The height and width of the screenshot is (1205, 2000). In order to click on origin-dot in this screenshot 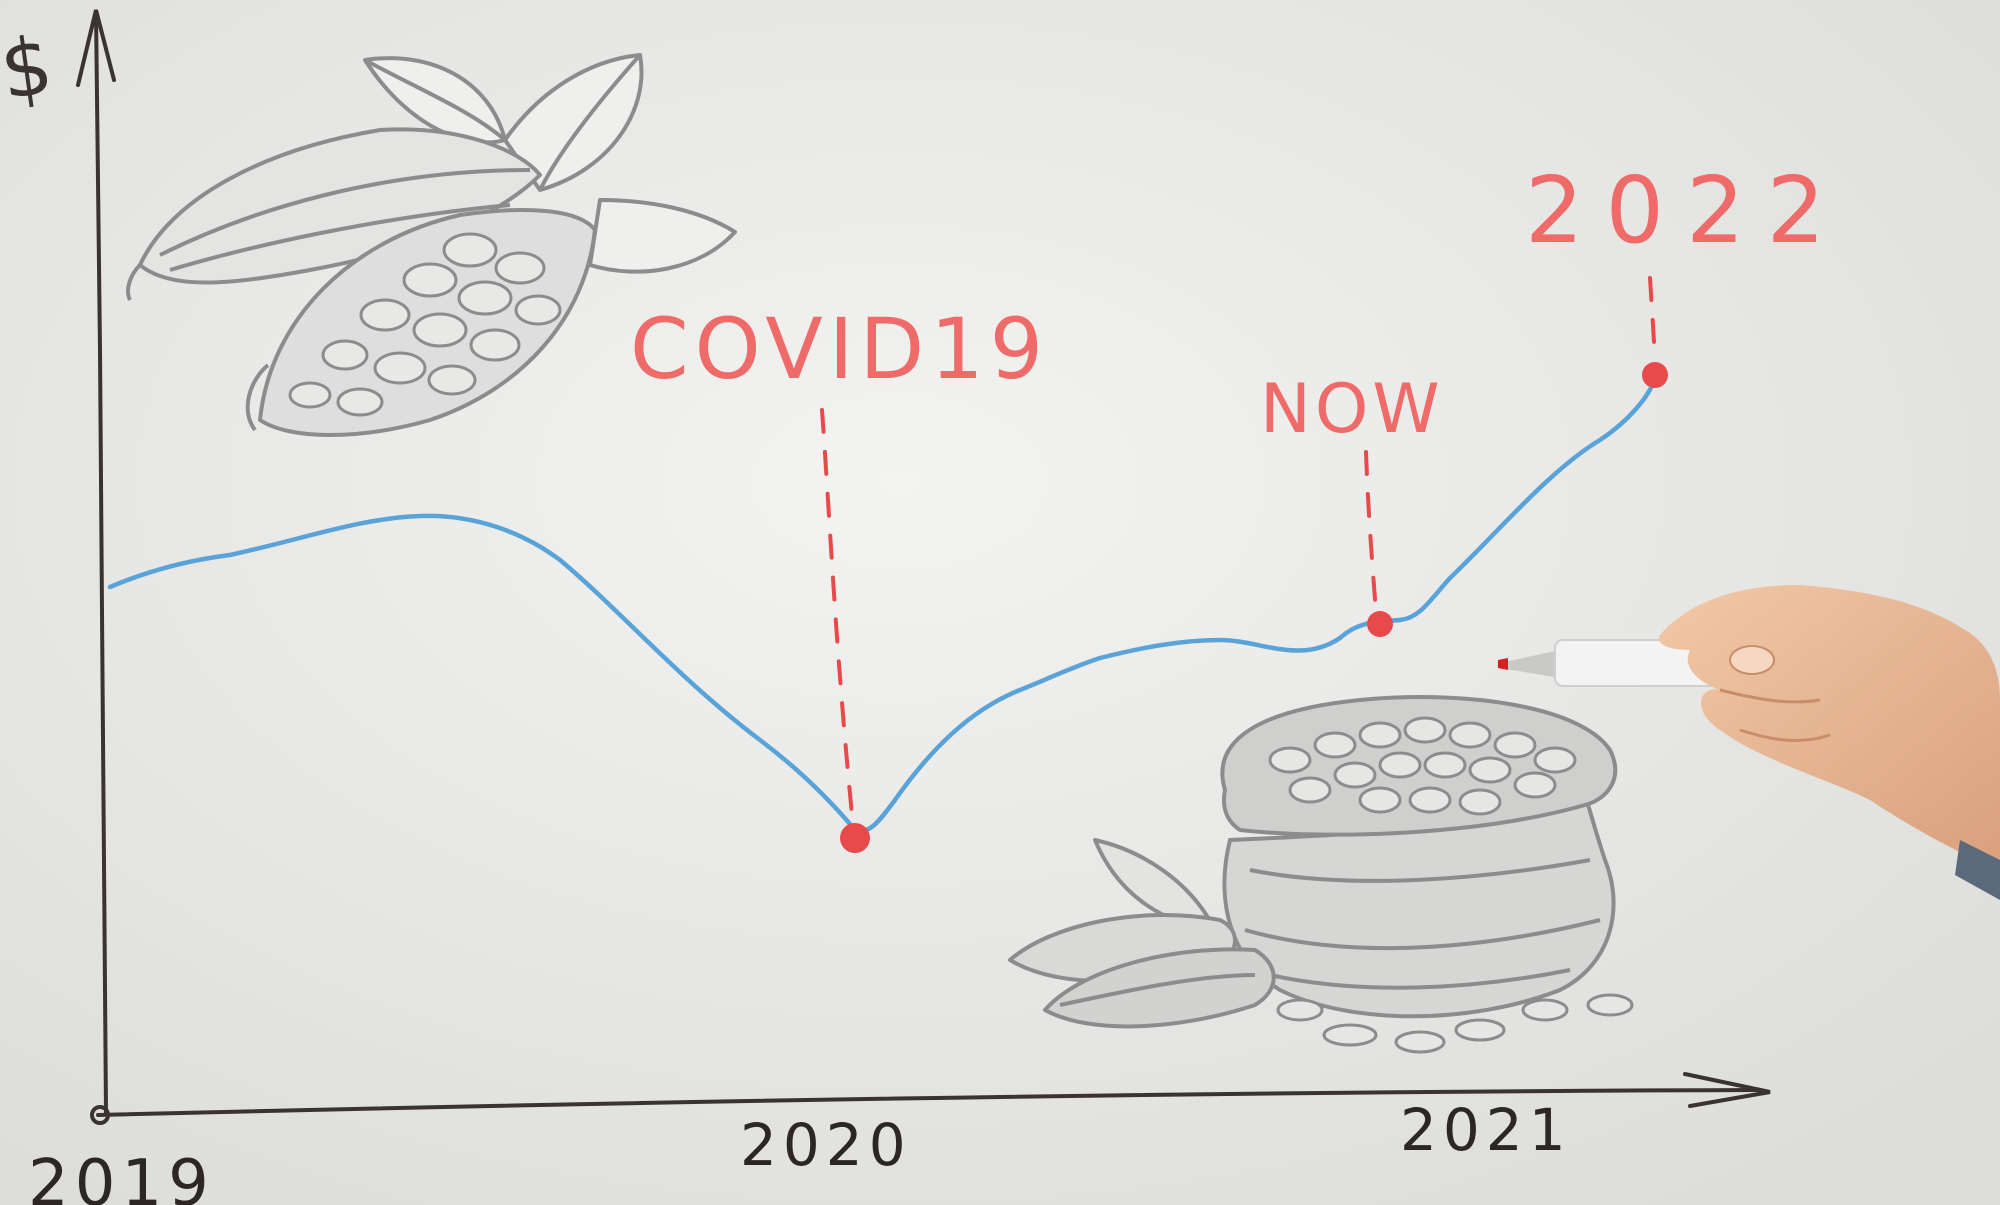, I will do `click(100, 1115)`.